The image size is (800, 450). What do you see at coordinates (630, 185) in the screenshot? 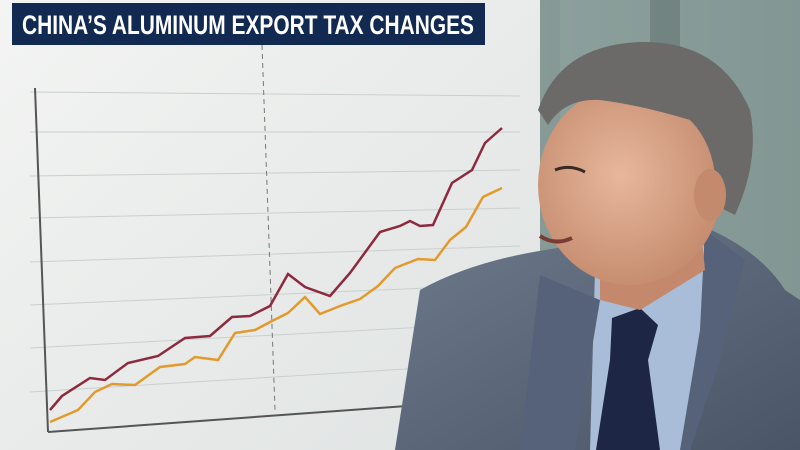
I see `face` at bounding box center [630, 185].